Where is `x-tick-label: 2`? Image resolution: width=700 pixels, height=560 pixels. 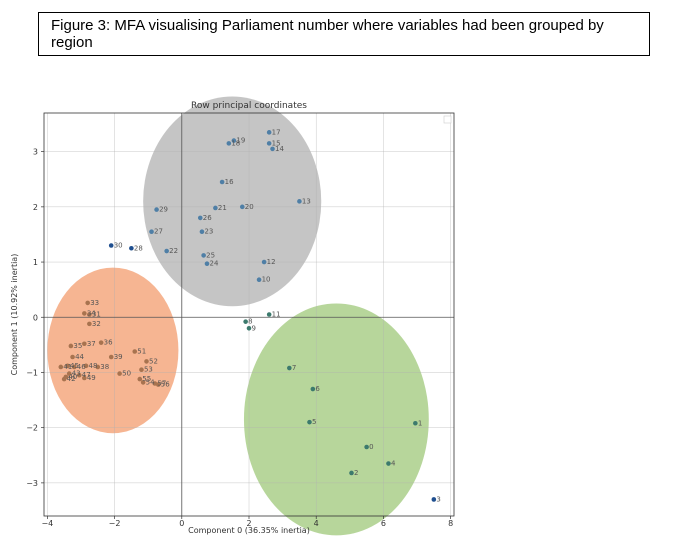
x-tick-label: 2 is located at coordinates (248, 523).